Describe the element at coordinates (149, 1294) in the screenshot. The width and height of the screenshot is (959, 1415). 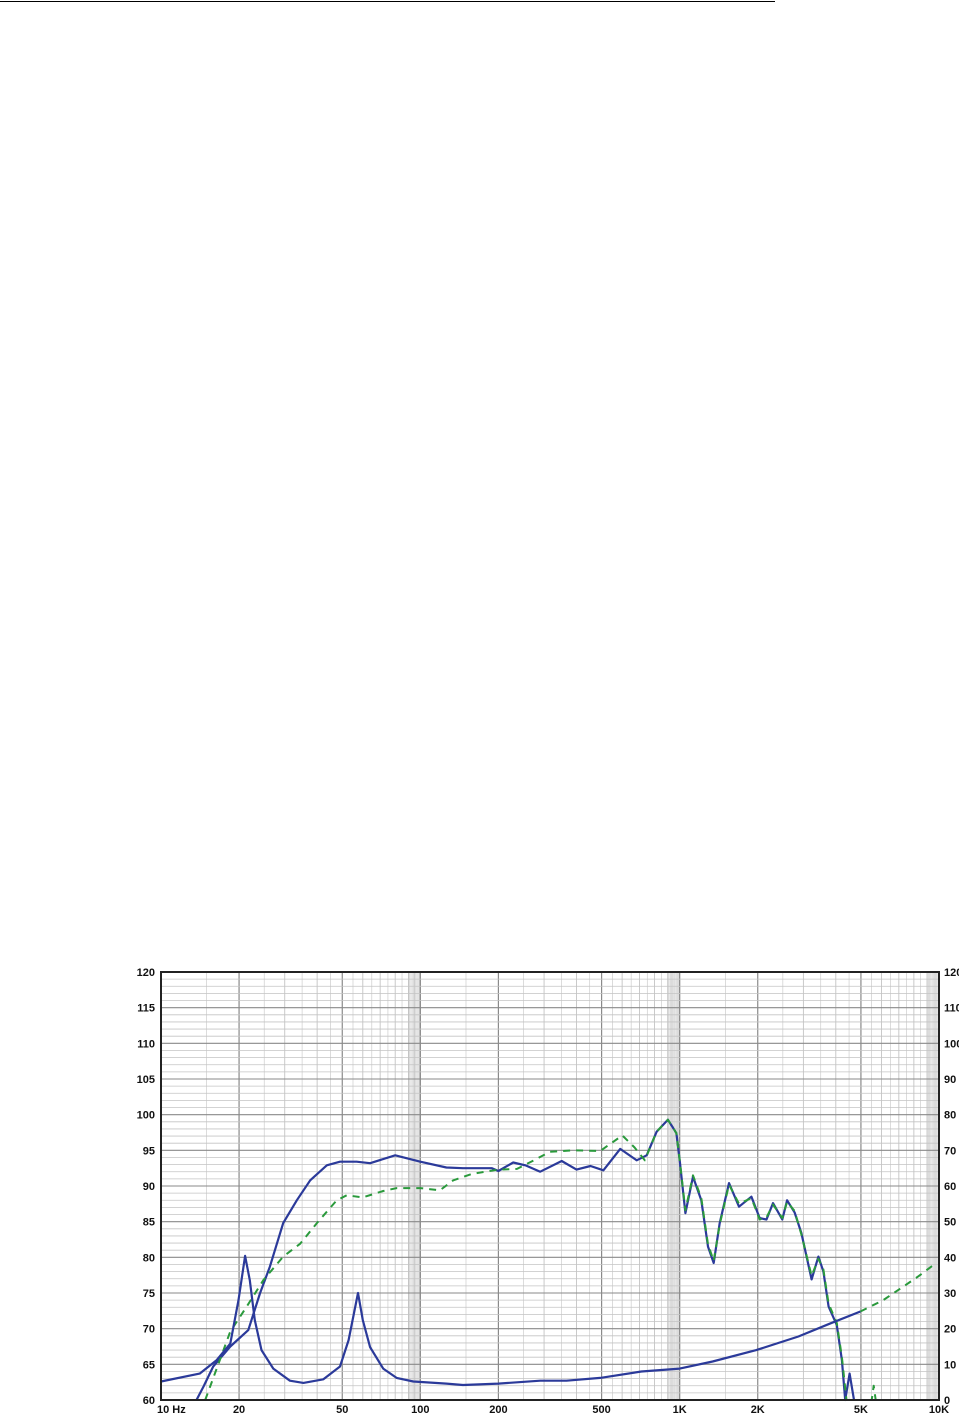
I see `y-left-tick-label: 75` at that location.